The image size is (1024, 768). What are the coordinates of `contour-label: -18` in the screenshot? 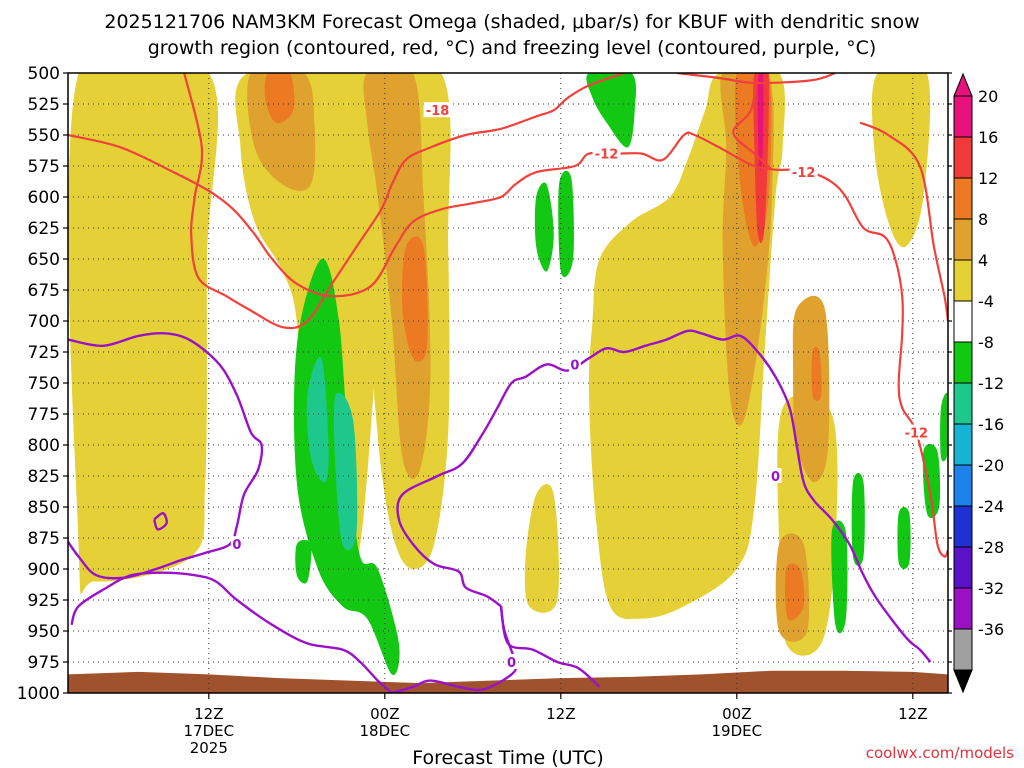 It's located at (438, 111).